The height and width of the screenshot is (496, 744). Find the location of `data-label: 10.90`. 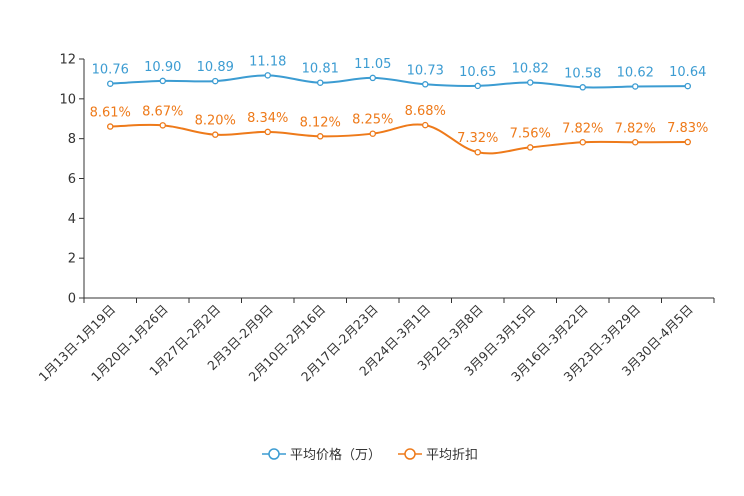

data-label: 10.90 is located at coordinates (162, 67).